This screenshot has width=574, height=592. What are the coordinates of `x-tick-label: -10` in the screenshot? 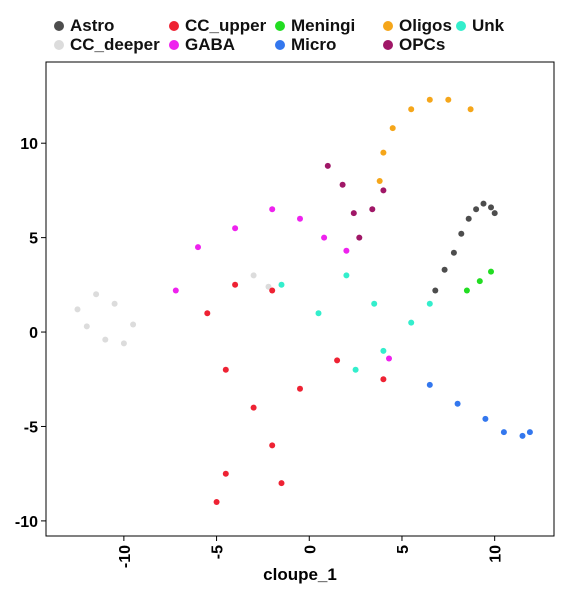 It's located at (125, 556).